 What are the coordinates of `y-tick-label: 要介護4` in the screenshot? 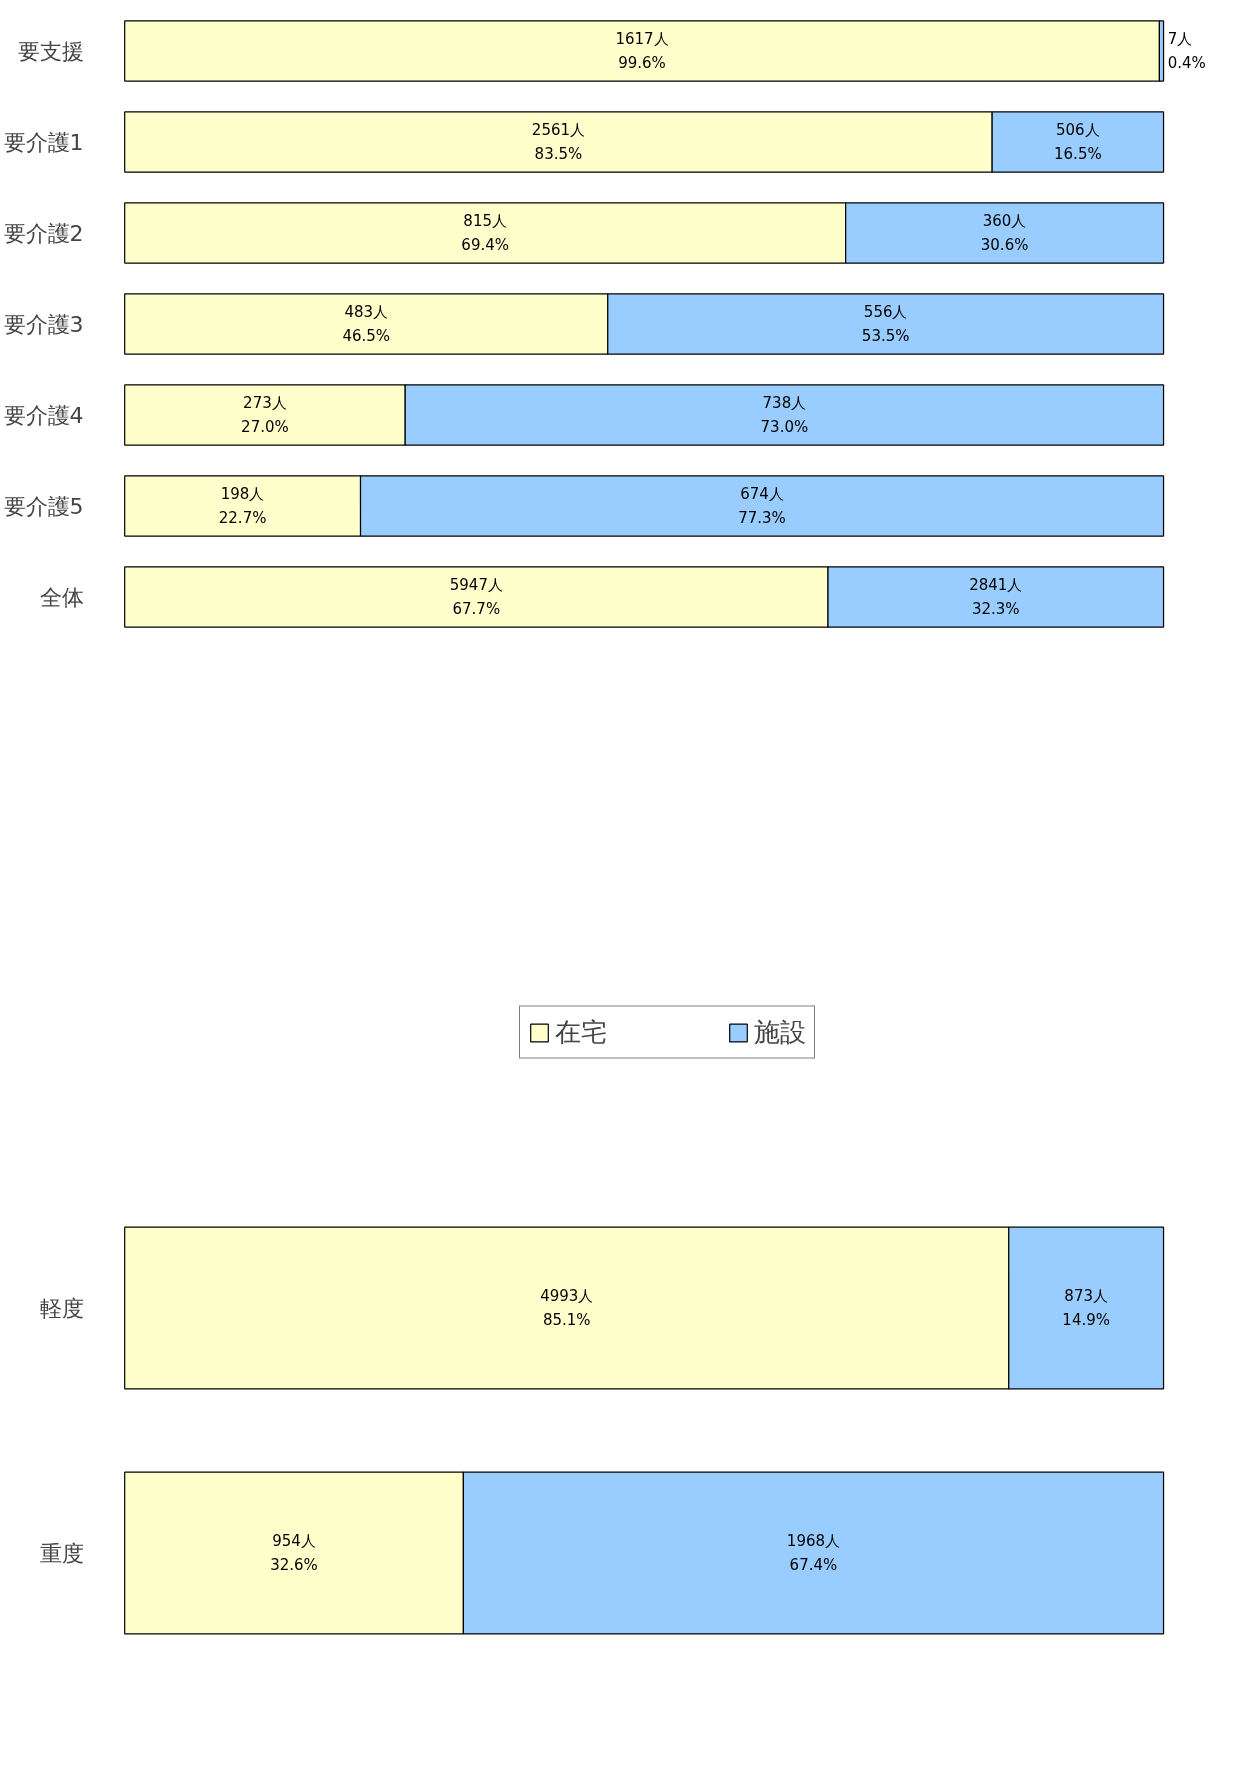 It's located at (43, 415).